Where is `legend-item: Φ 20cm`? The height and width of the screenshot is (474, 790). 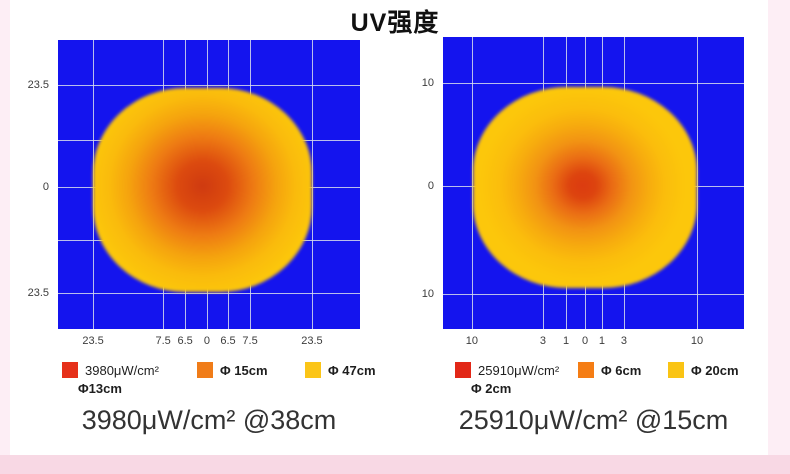
legend-item: Φ 20cm is located at coordinates (703, 370).